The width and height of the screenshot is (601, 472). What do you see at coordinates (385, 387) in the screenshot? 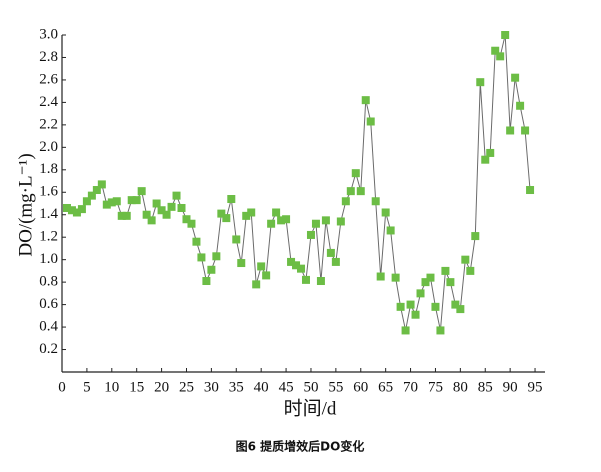
I see `x-tick-label: 65` at bounding box center [385, 387].